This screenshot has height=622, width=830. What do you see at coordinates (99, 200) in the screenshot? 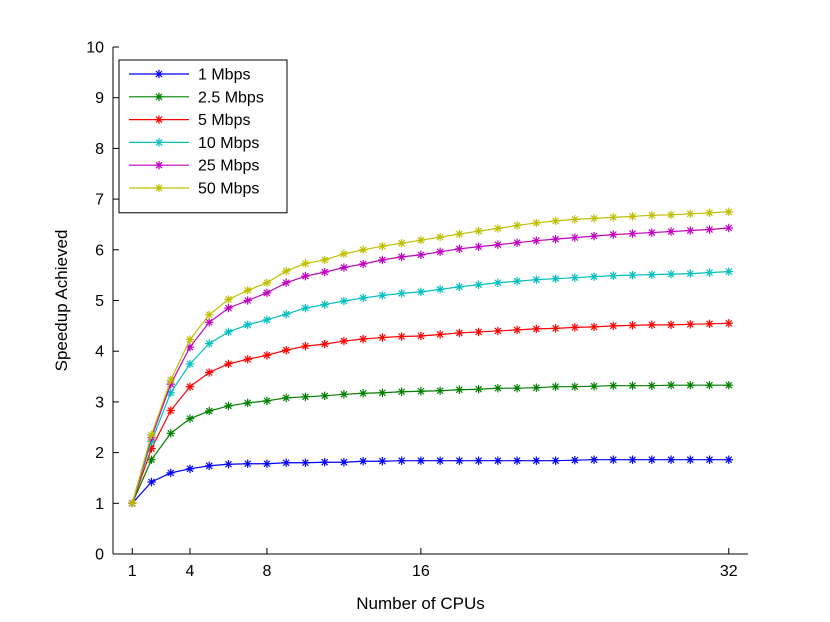
I see `y-tick-label: 7` at bounding box center [99, 200].